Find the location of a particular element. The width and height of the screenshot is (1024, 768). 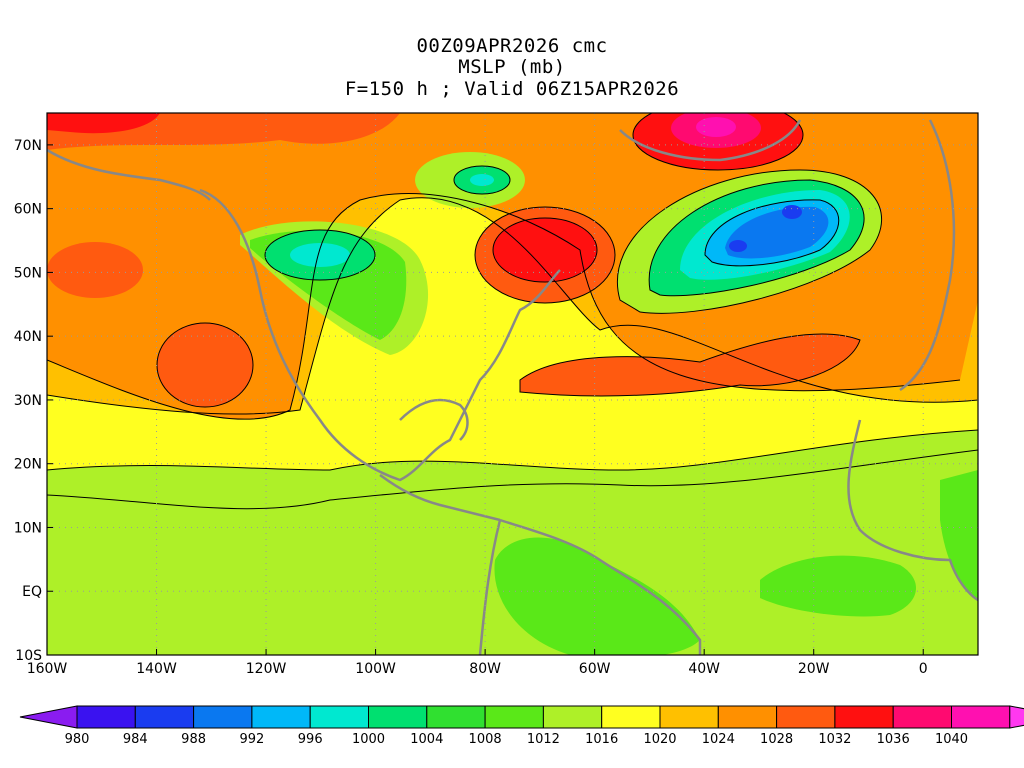

colorbar-label: 992 is located at coordinates (251, 739).